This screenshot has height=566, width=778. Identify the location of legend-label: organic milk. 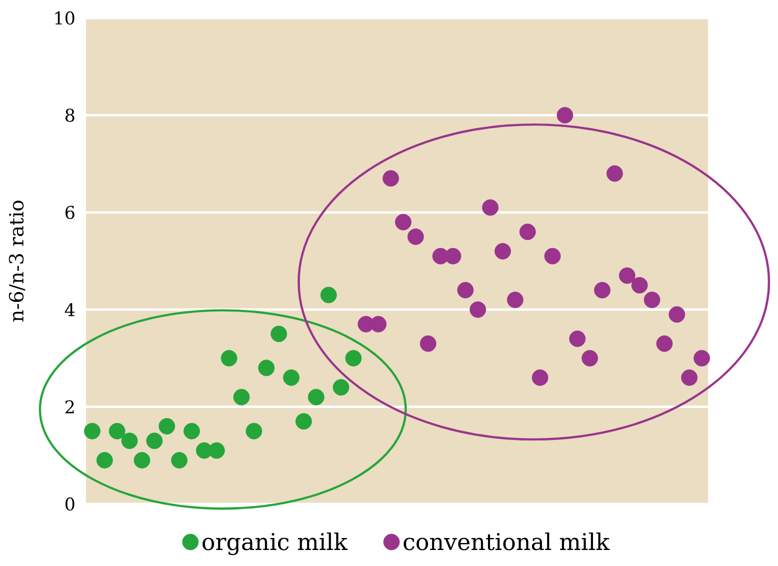
(275, 544).